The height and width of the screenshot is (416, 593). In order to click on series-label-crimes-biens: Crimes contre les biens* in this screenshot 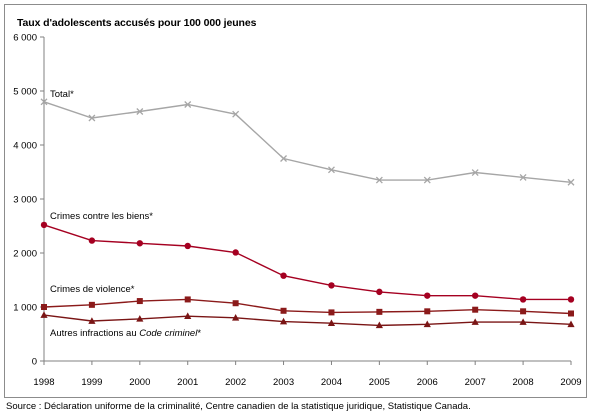, I will do `click(101, 216)`.